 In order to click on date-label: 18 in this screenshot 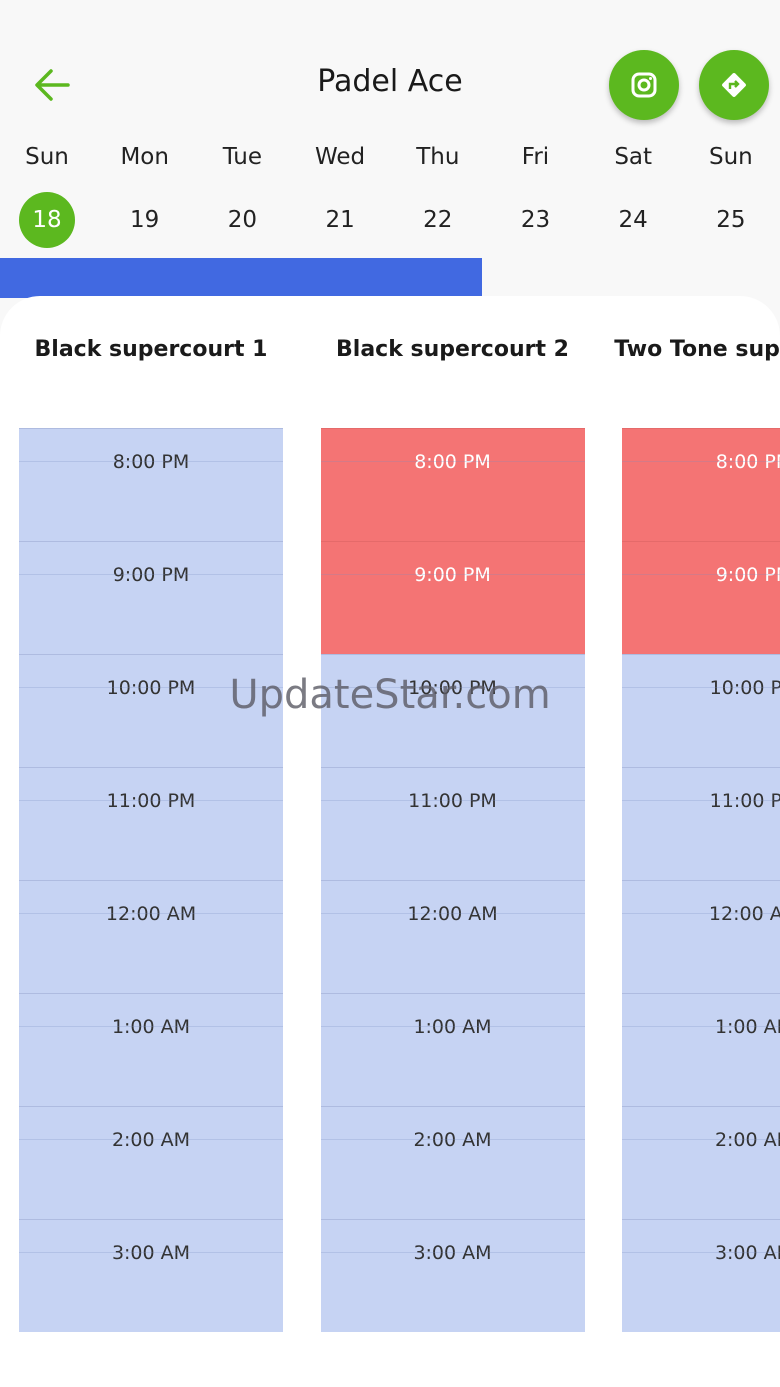, I will do `click(47, 220)`.